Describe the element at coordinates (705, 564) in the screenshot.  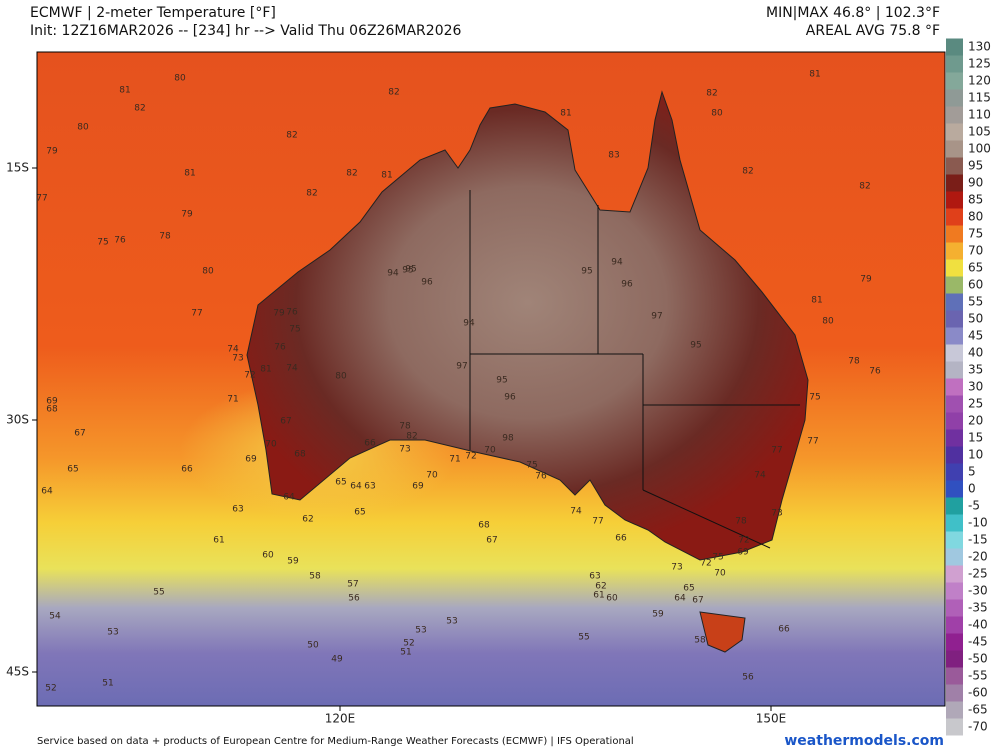
I see `station-value: 72` at that location.